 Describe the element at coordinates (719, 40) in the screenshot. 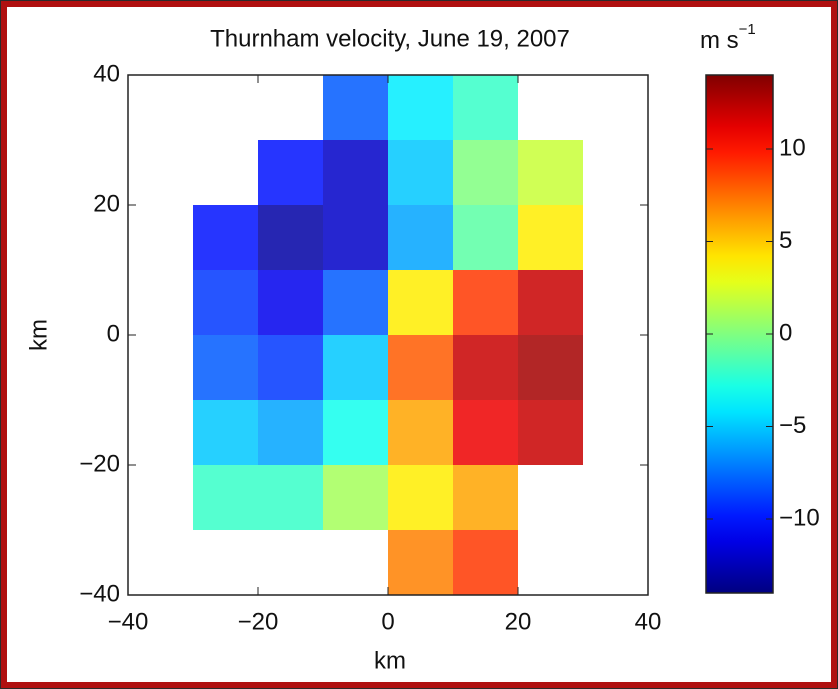

I see `colorbar-unit: m s` at that location.